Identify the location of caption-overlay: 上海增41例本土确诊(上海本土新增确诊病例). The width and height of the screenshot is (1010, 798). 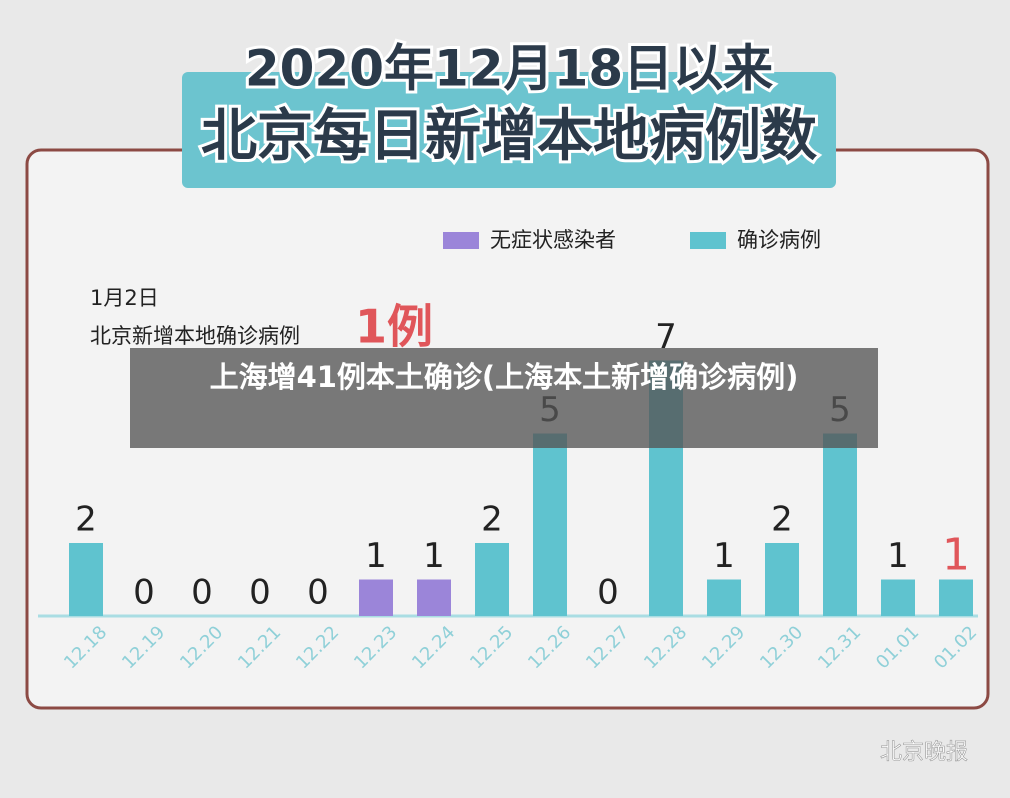
(504, 398).